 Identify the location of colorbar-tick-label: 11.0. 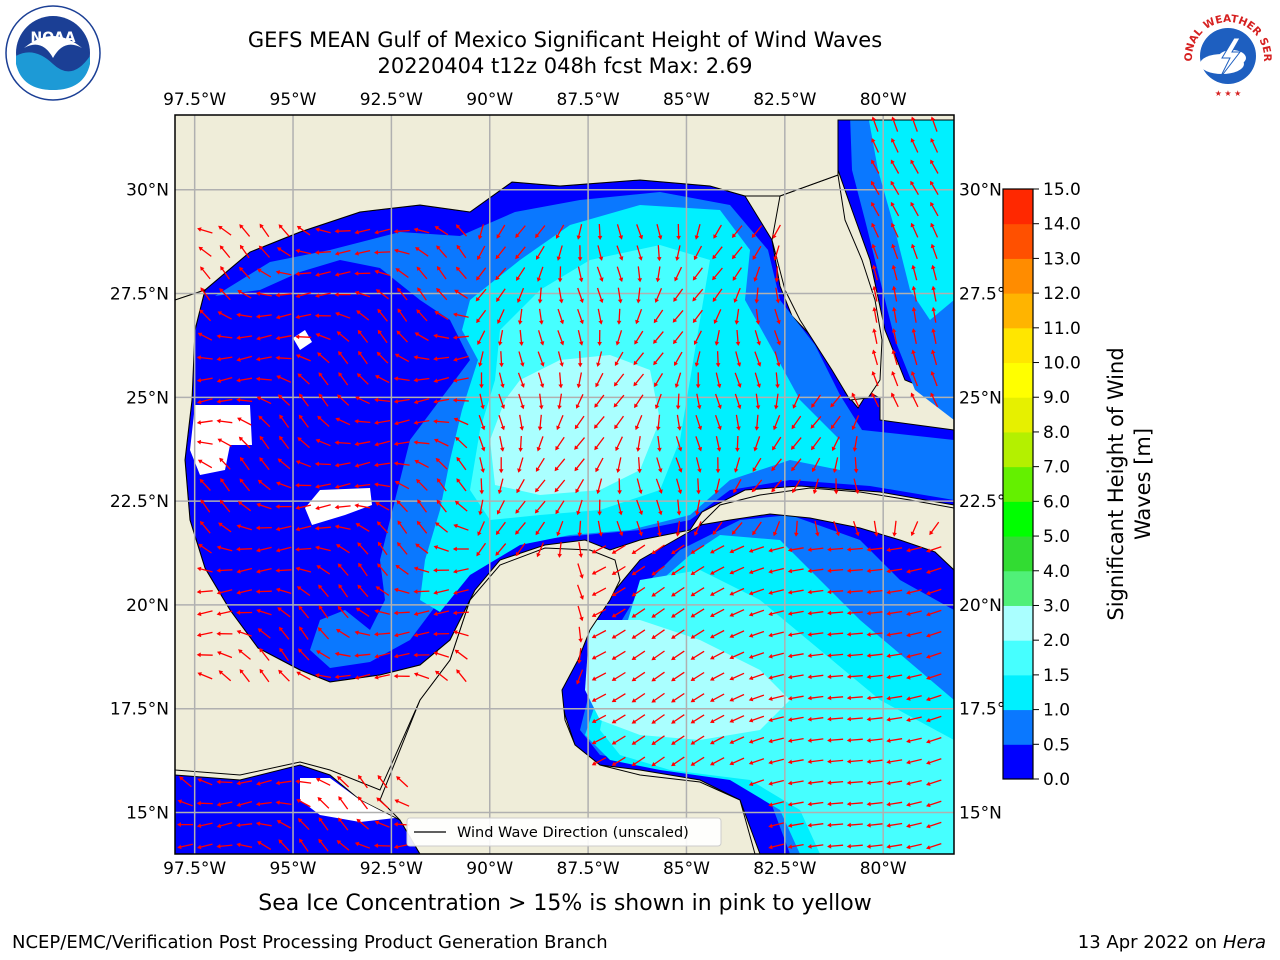
(1062, 329).